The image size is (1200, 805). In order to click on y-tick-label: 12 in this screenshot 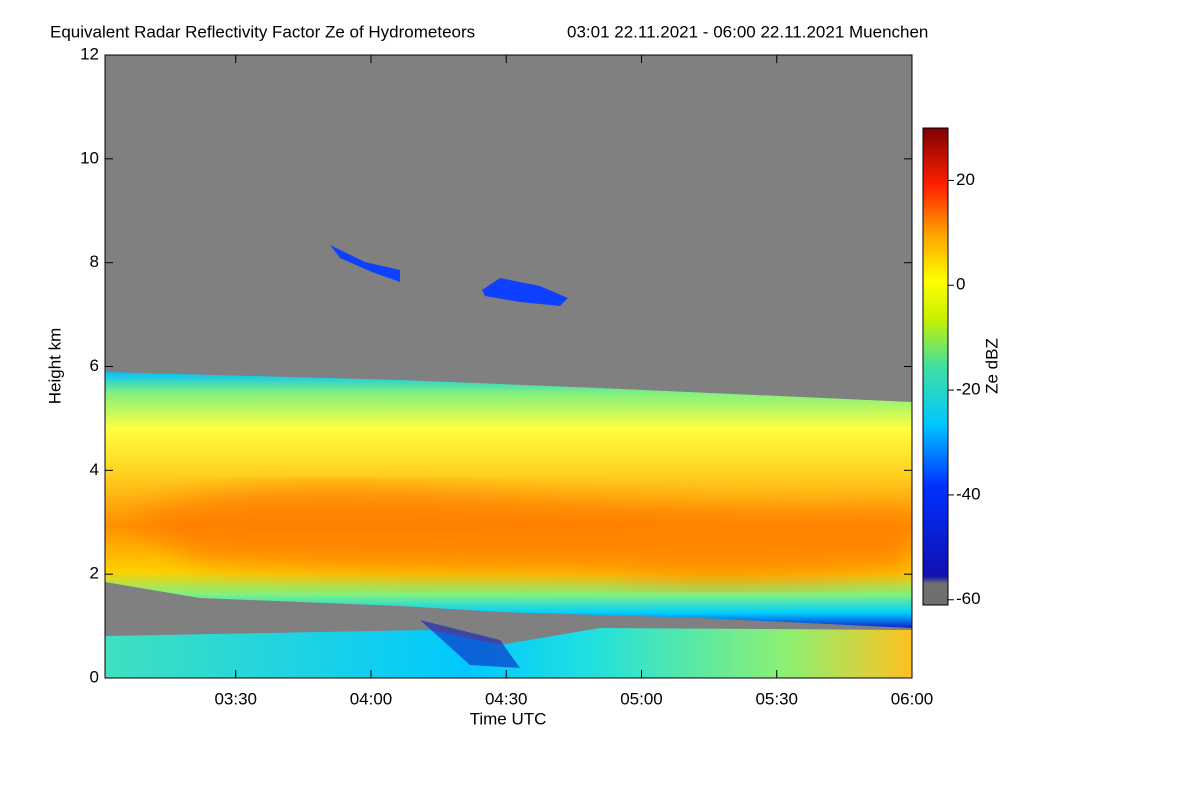, I will do `click(89, 53)`.